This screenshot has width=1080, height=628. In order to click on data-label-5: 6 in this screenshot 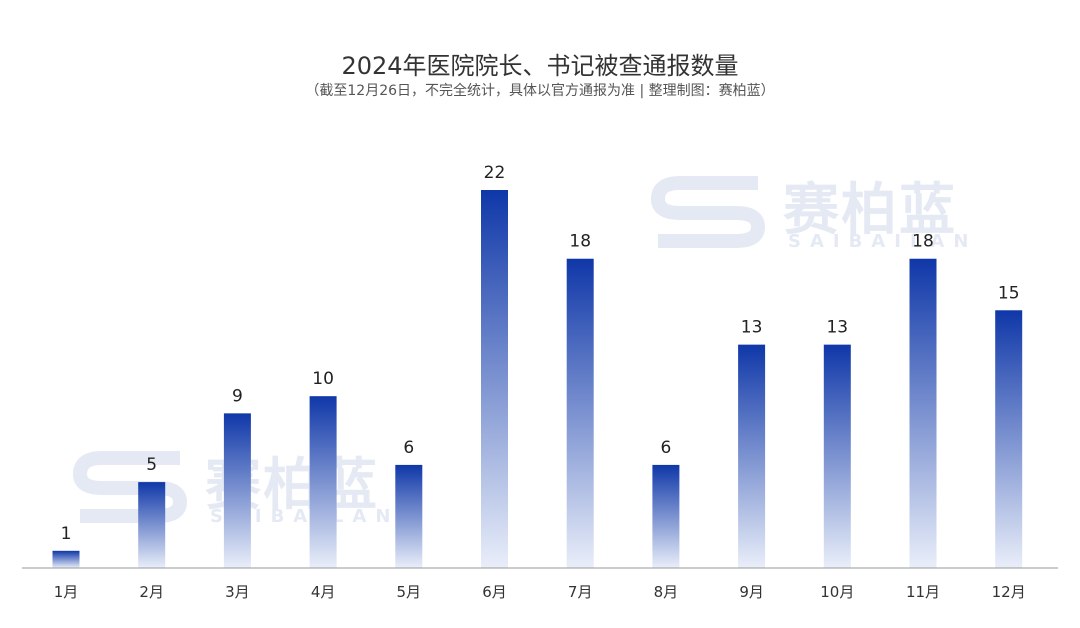, I will do `click(408, 448)`.